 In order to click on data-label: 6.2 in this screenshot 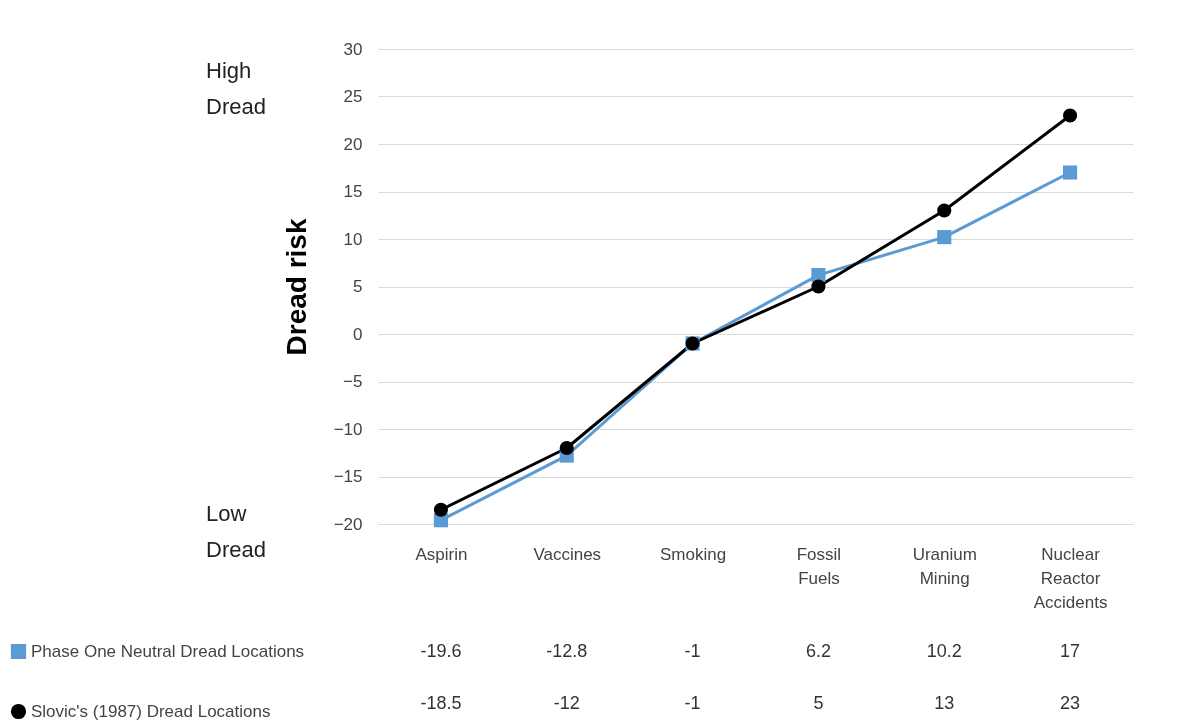, I will do `click(818, 651)`.